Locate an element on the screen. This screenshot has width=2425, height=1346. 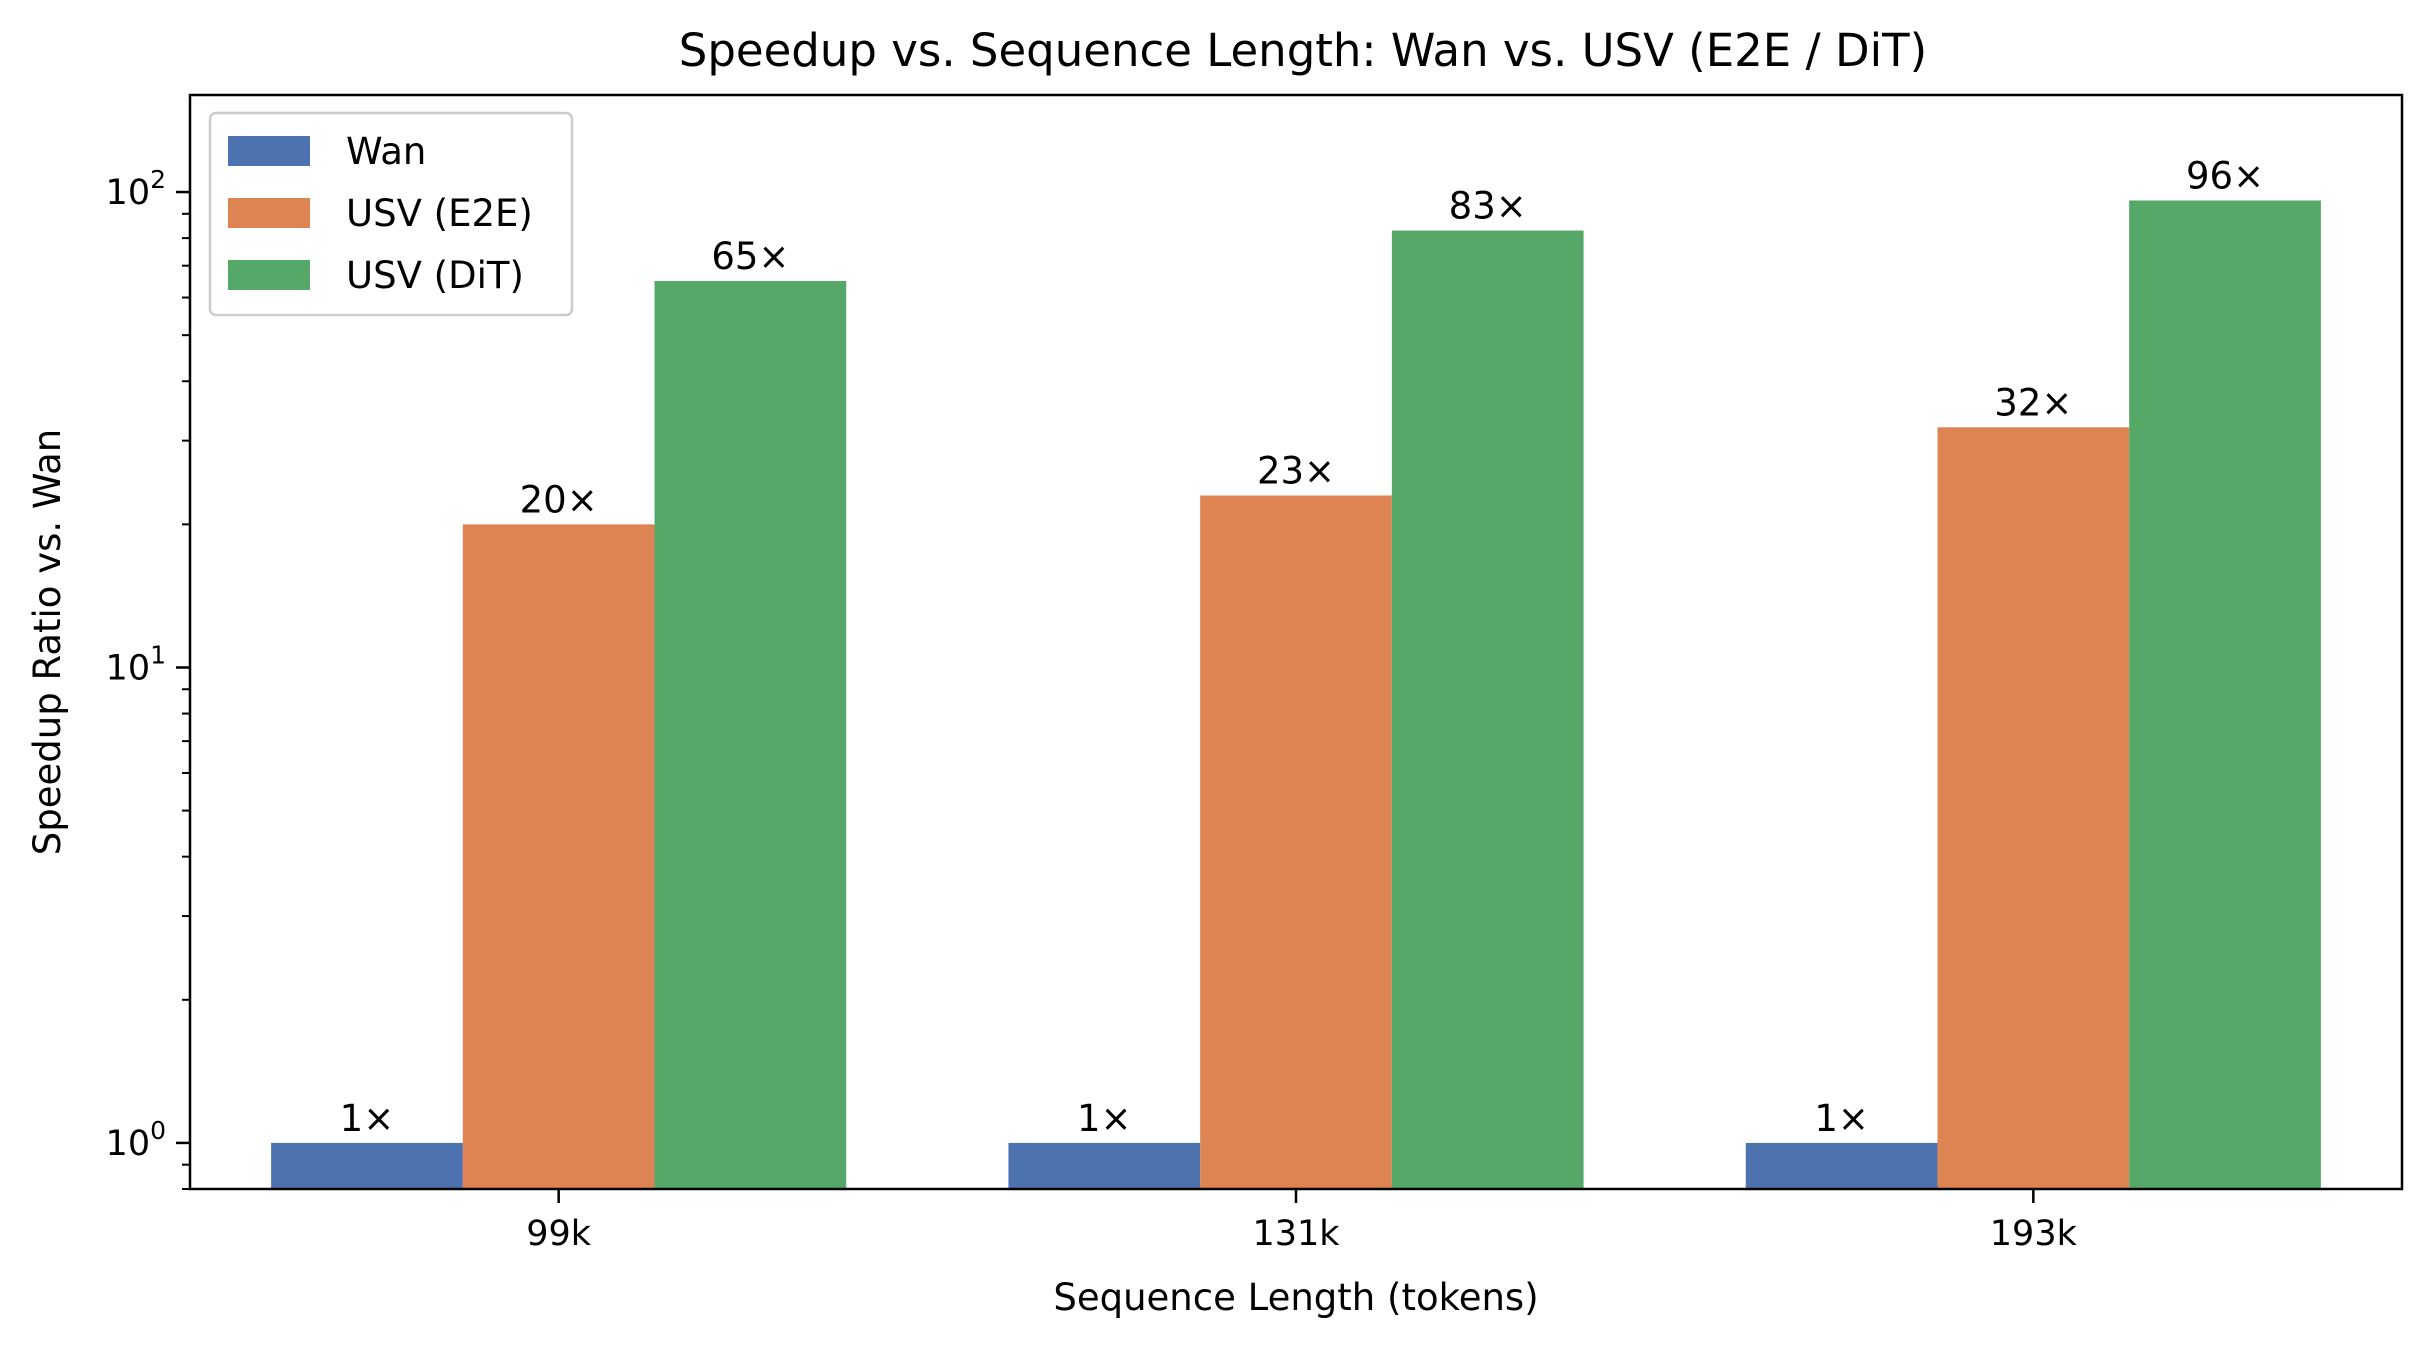
legend-label: Wan is located at coordinates (386, 151).